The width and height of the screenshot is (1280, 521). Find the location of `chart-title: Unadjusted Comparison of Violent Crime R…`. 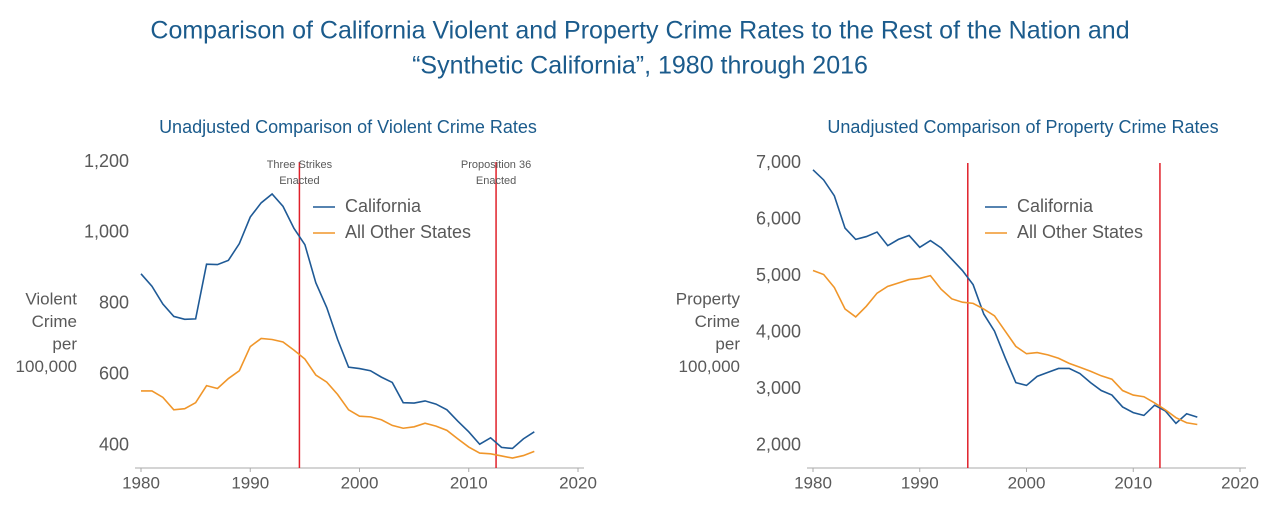

chart-title: Unadjusted Comparison of Violent Crime R… is located at coordinates (348, 127).